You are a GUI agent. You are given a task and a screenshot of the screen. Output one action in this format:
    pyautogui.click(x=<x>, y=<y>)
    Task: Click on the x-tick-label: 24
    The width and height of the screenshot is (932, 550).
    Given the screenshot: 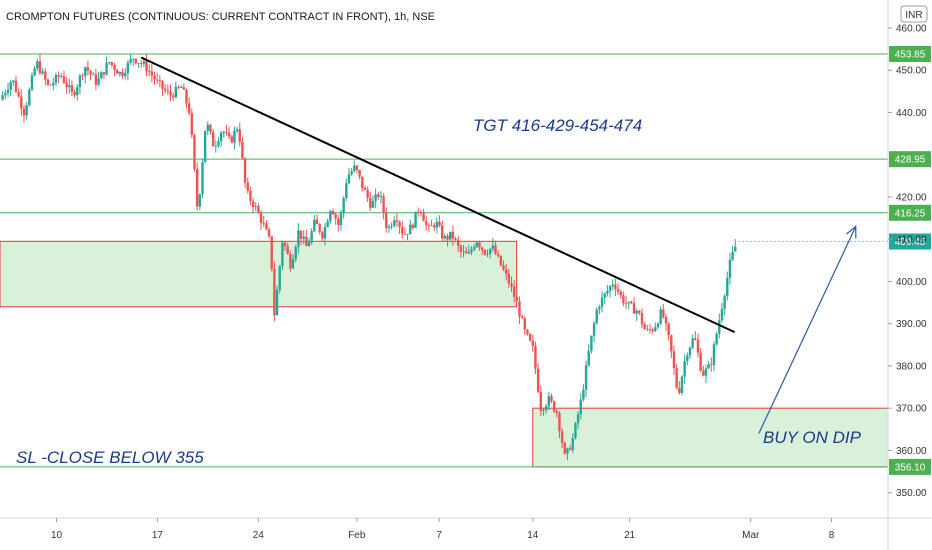 What is the action you would take?
    pyautogui.click(x=259, y=535)
    